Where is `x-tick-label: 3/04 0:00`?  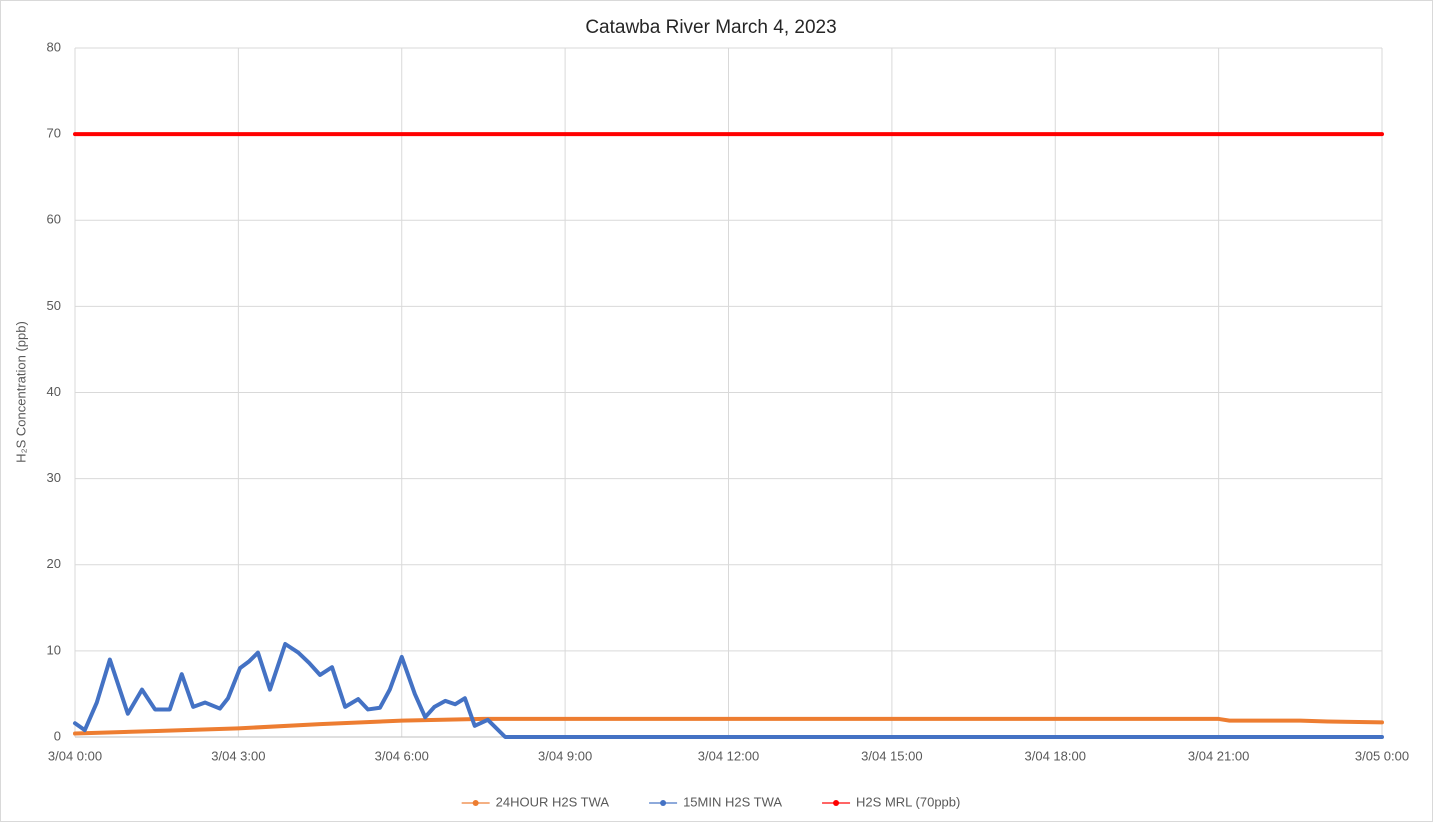 x-tick-label: 3/04 0:00 is located at coordinates (75, 755).